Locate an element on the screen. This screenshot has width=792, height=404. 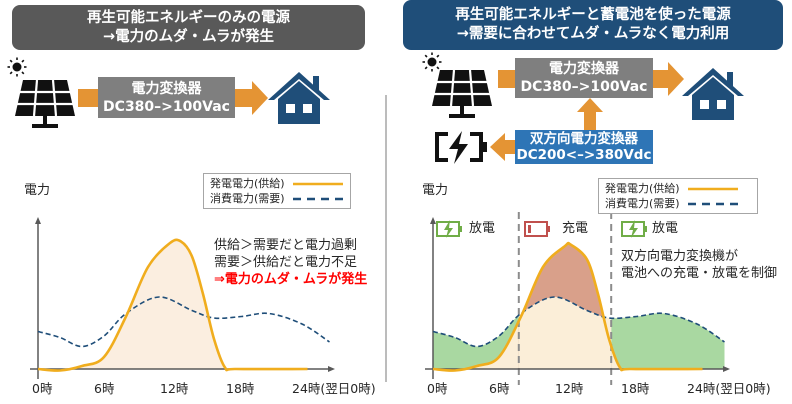
phase-discharge-1: 放電 is located at coordinates (482, 228).